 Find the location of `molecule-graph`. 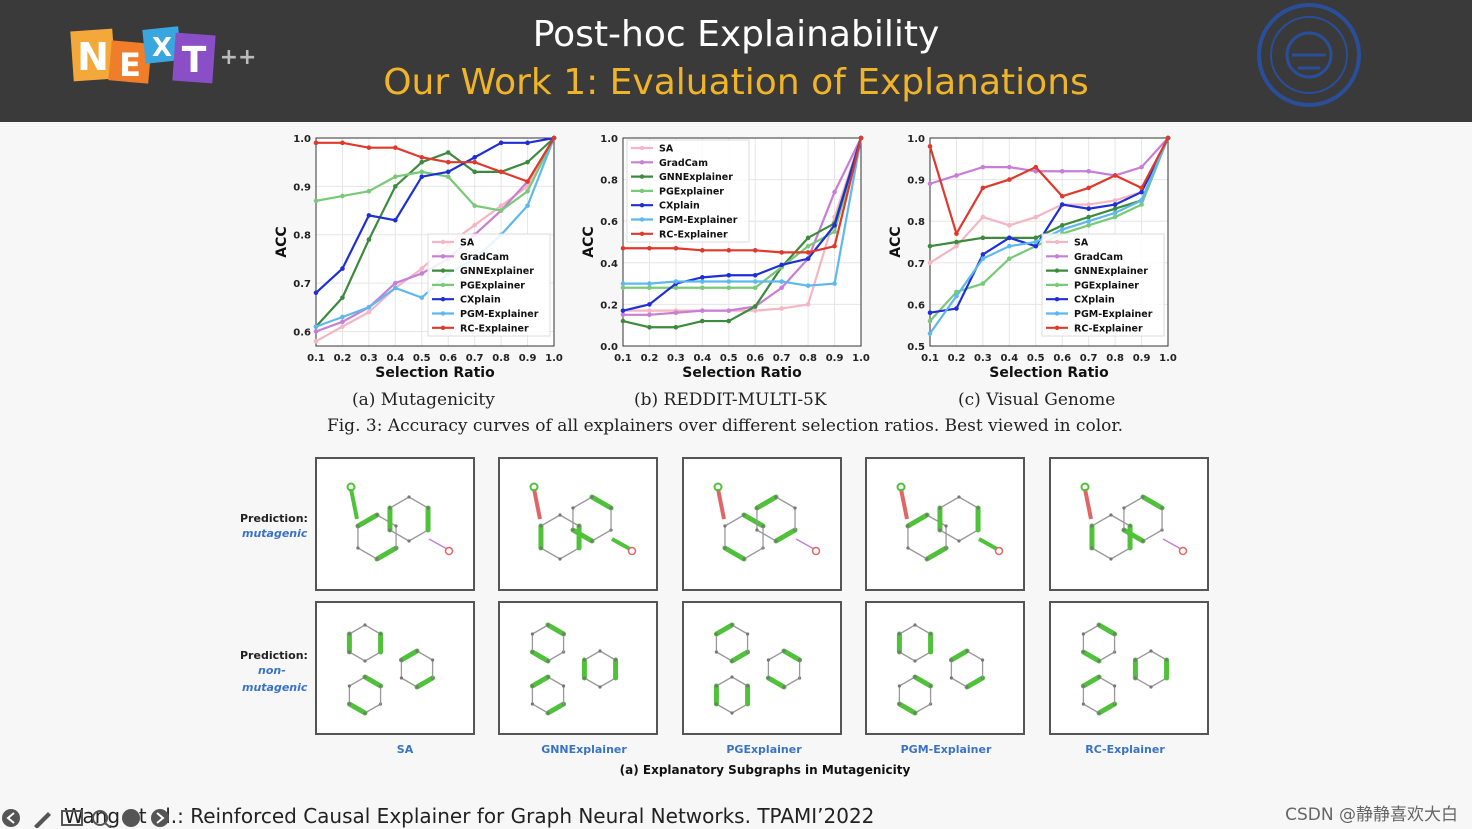

molecule-graph is located at coordinates (400, 522).